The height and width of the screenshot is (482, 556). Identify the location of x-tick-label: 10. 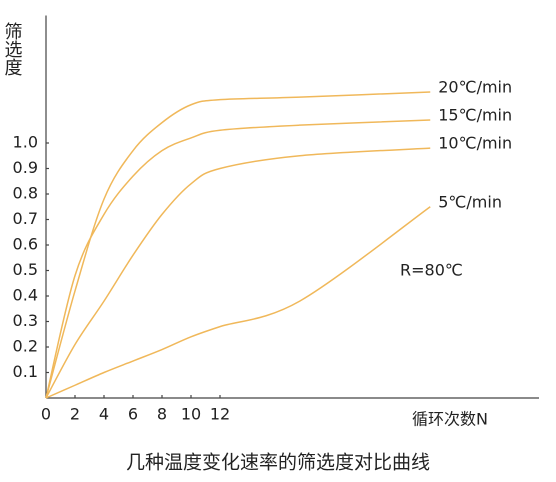
(191, 414).